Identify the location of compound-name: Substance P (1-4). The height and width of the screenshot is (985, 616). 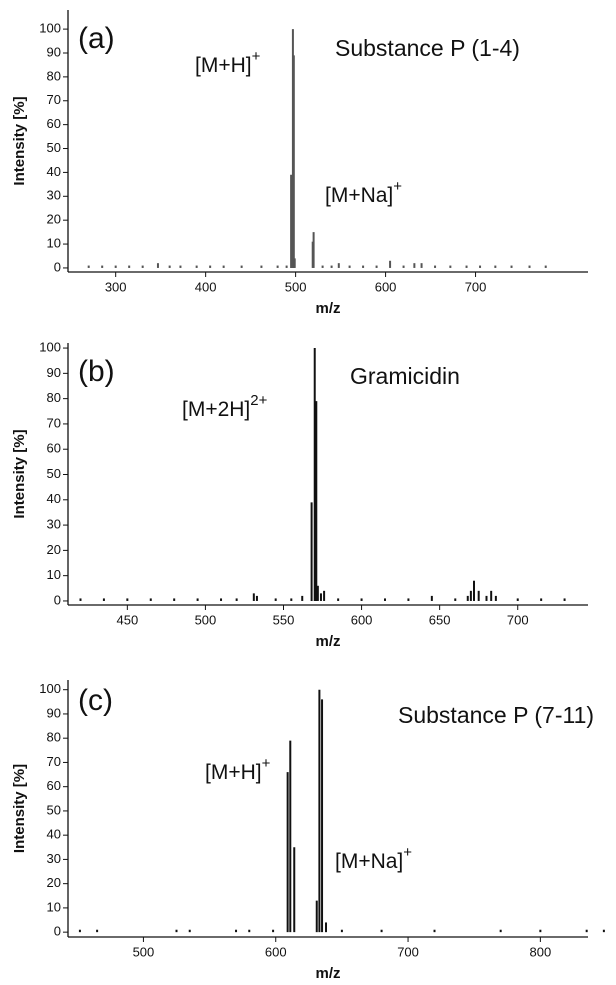
(427, 48).